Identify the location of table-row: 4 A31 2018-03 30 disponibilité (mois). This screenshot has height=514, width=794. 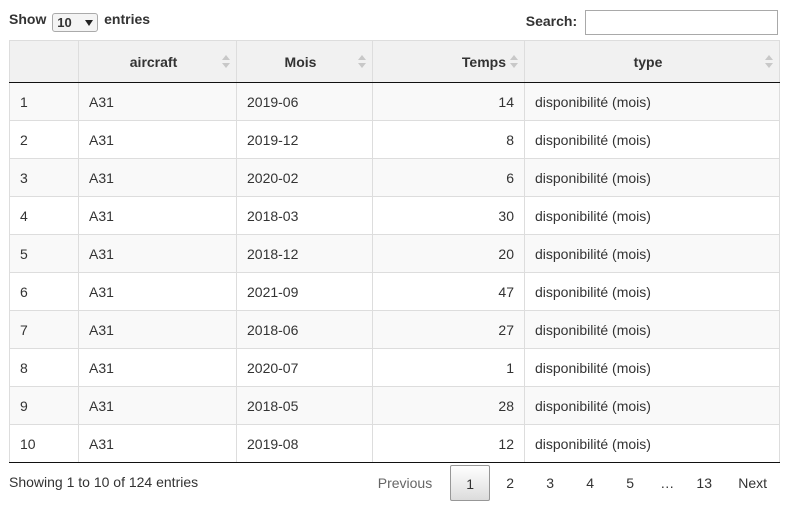
(394, 215).